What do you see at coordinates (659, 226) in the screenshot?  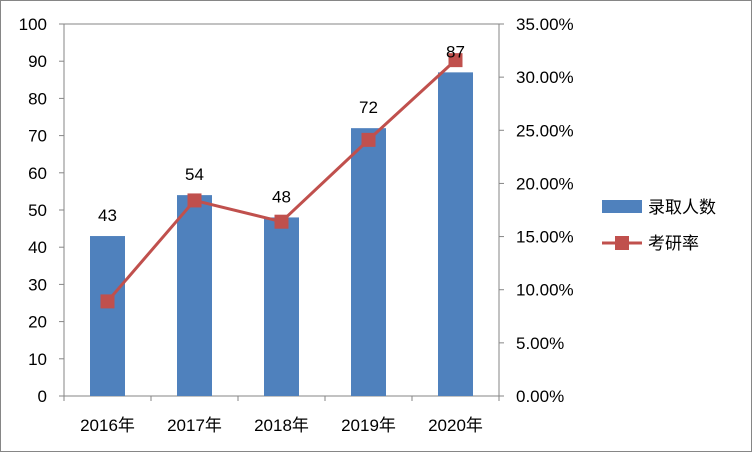 I see `legend: 录取人数 考研率` at bounding box center [659, 226].